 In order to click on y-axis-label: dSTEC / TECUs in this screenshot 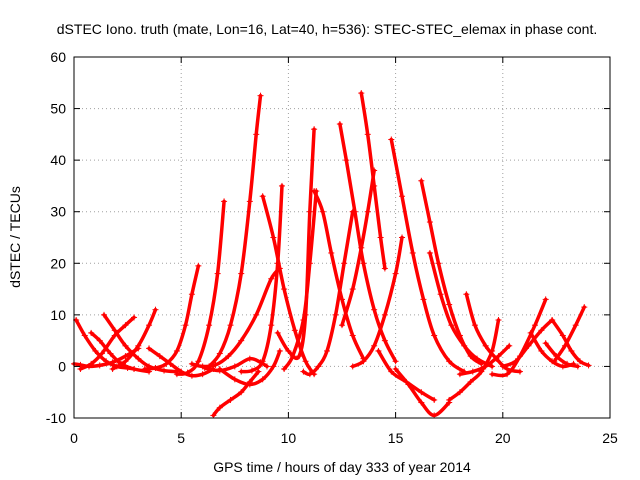, I will do `click(15, 237)`.